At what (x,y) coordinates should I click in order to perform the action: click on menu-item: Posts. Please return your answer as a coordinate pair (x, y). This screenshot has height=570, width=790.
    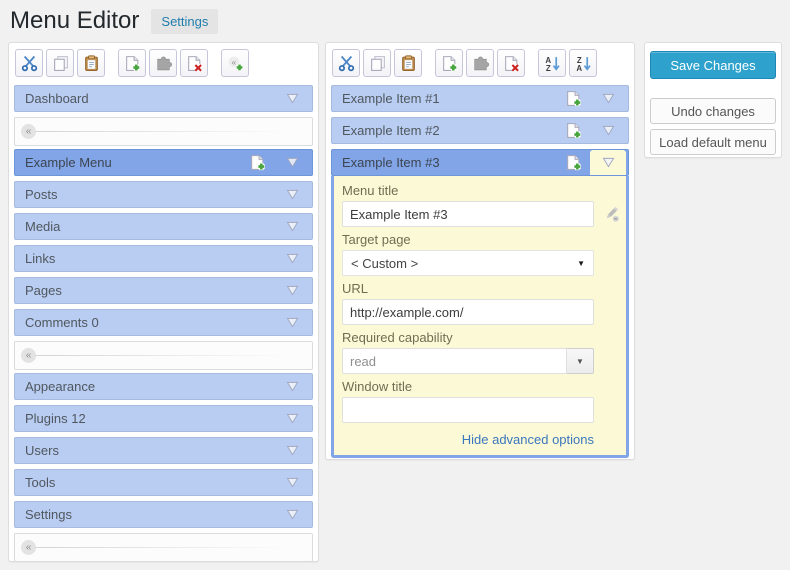
    Looking at the image, I should click on (163, 194).